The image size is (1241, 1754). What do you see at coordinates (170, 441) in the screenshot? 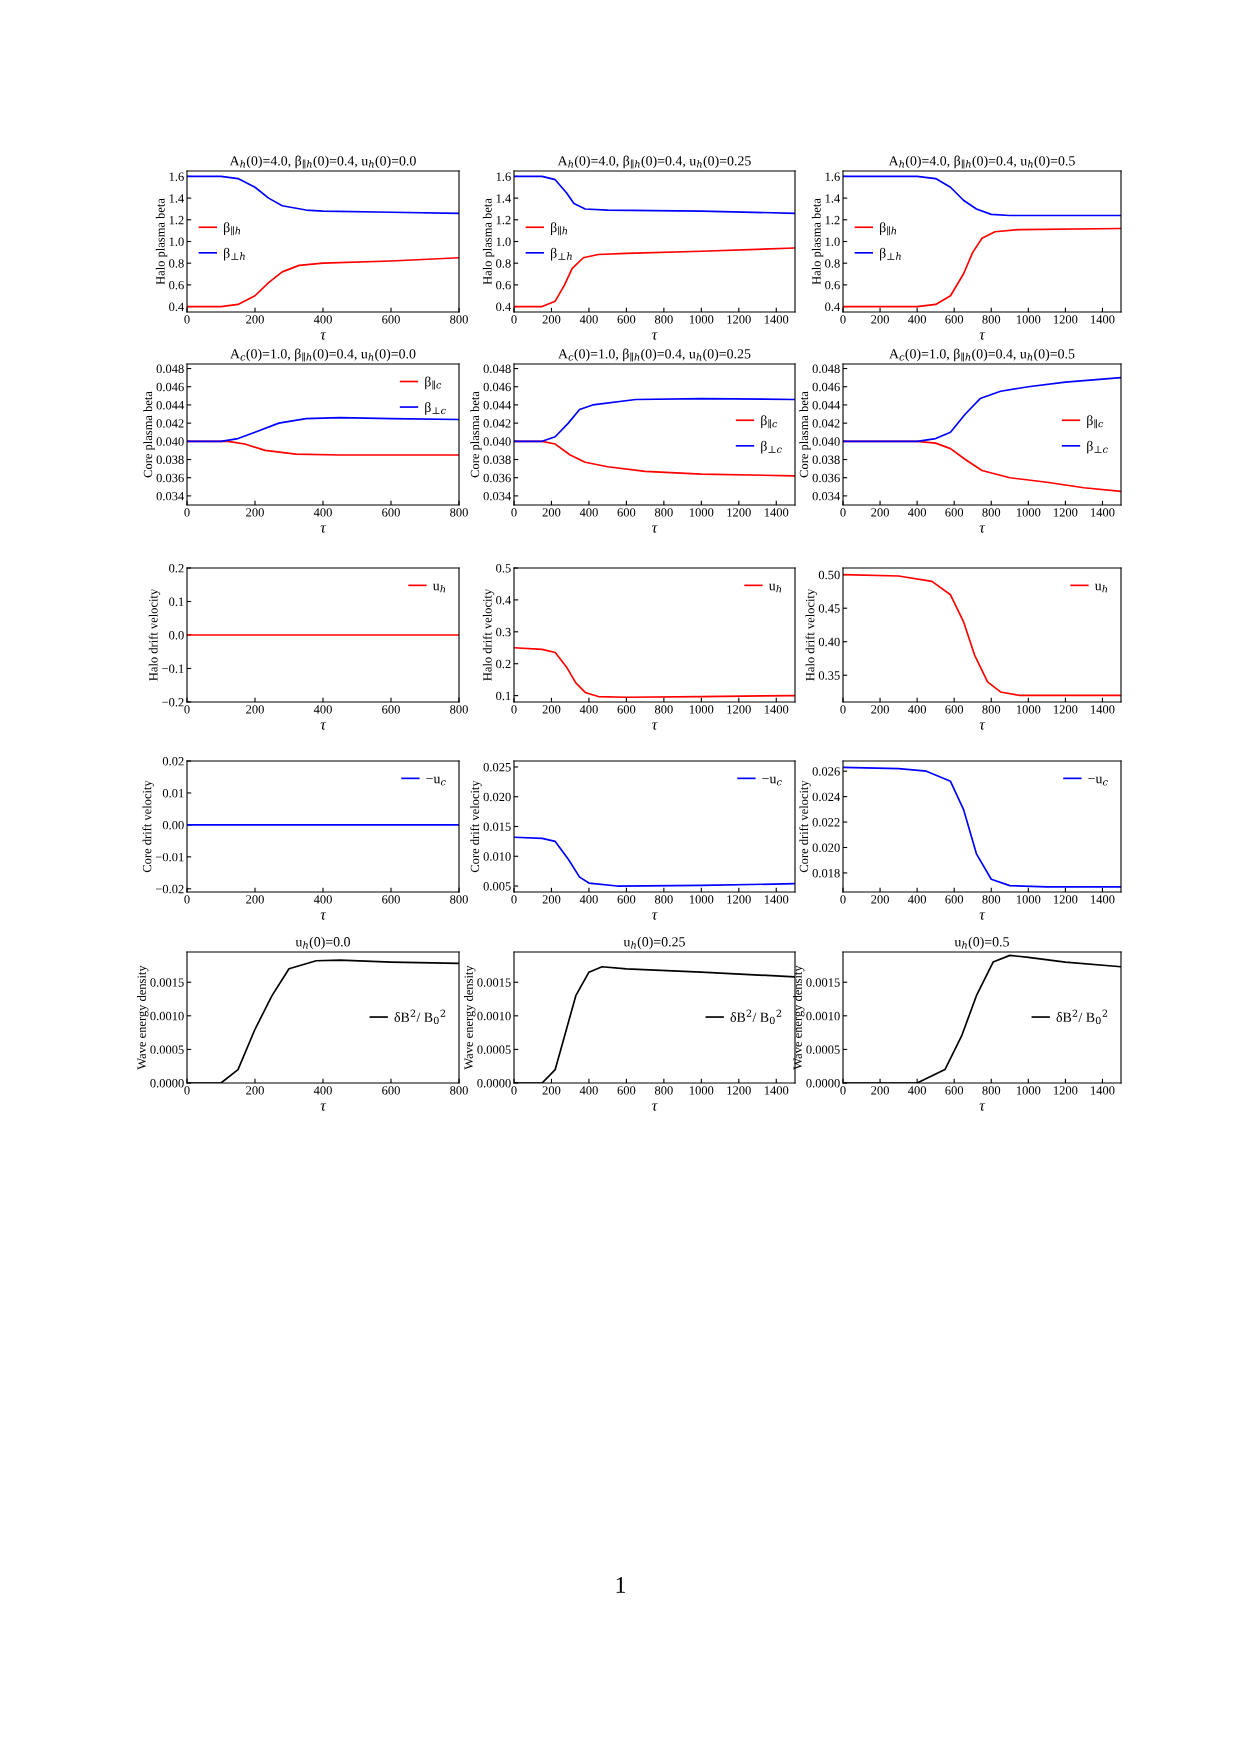
I see `y-tick-label: 0.040` at bounding box center [170, 441].